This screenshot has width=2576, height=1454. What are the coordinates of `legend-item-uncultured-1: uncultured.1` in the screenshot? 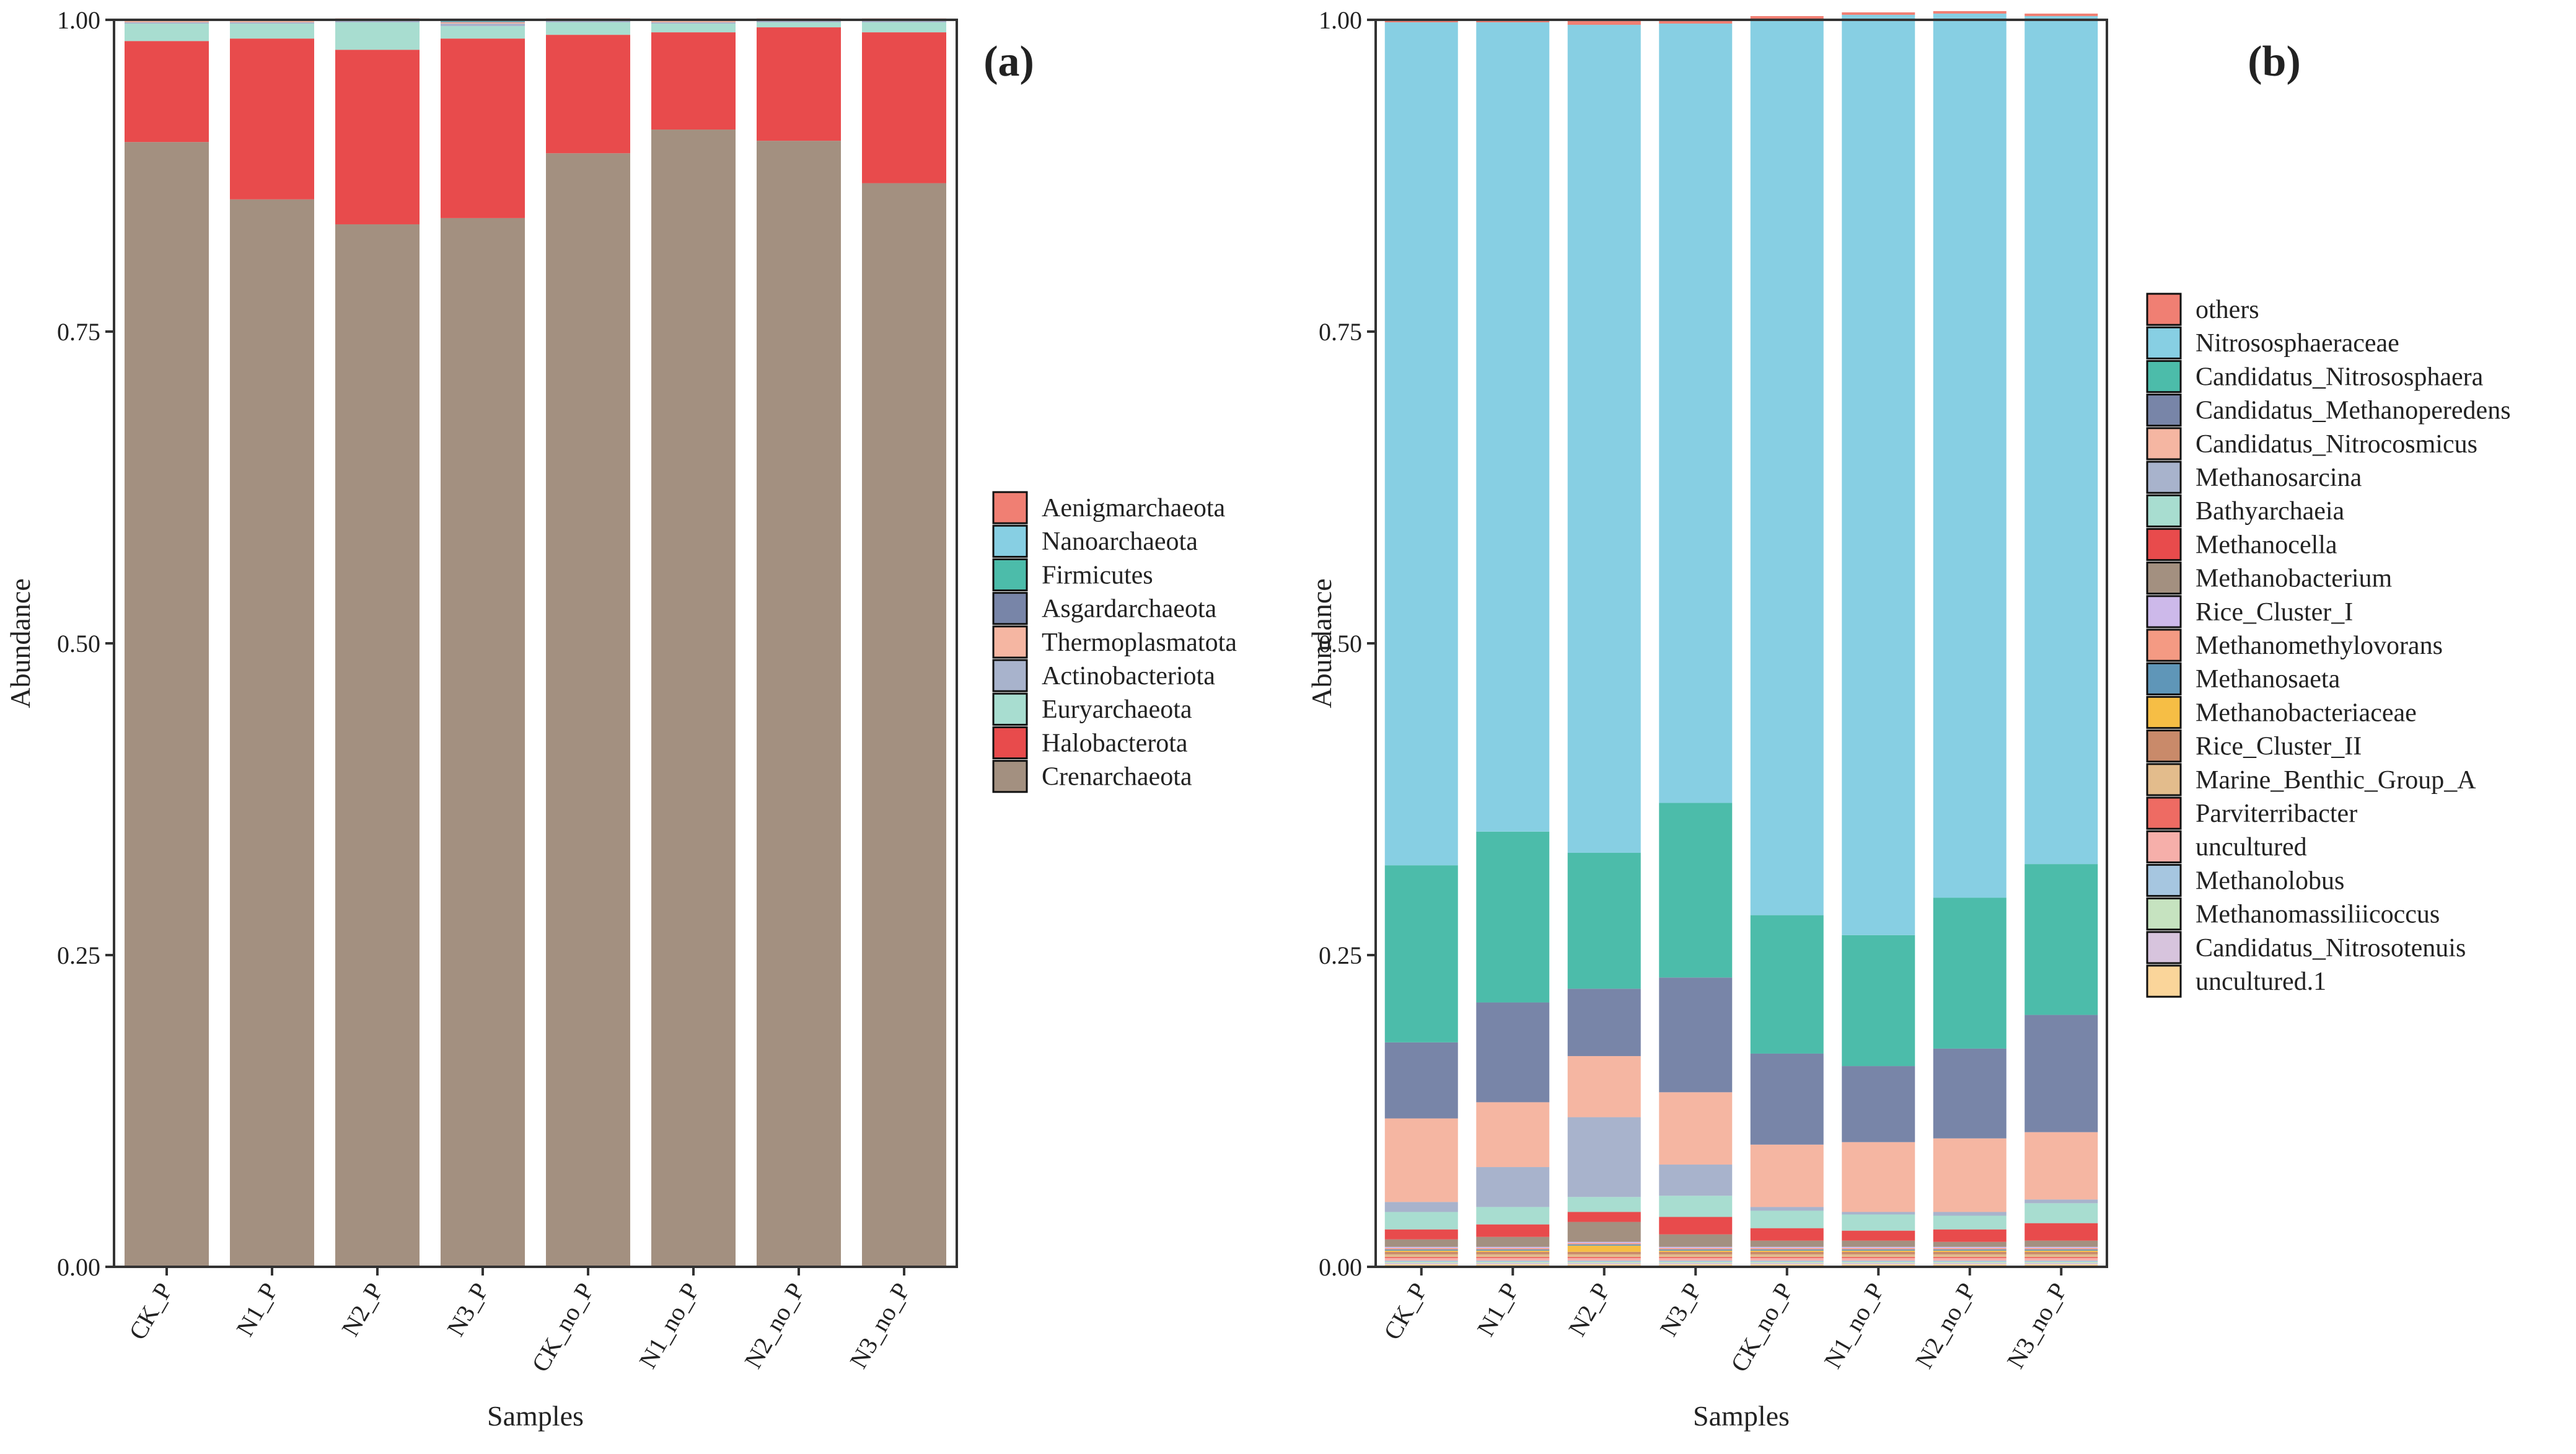 It's located at (2236, 981).